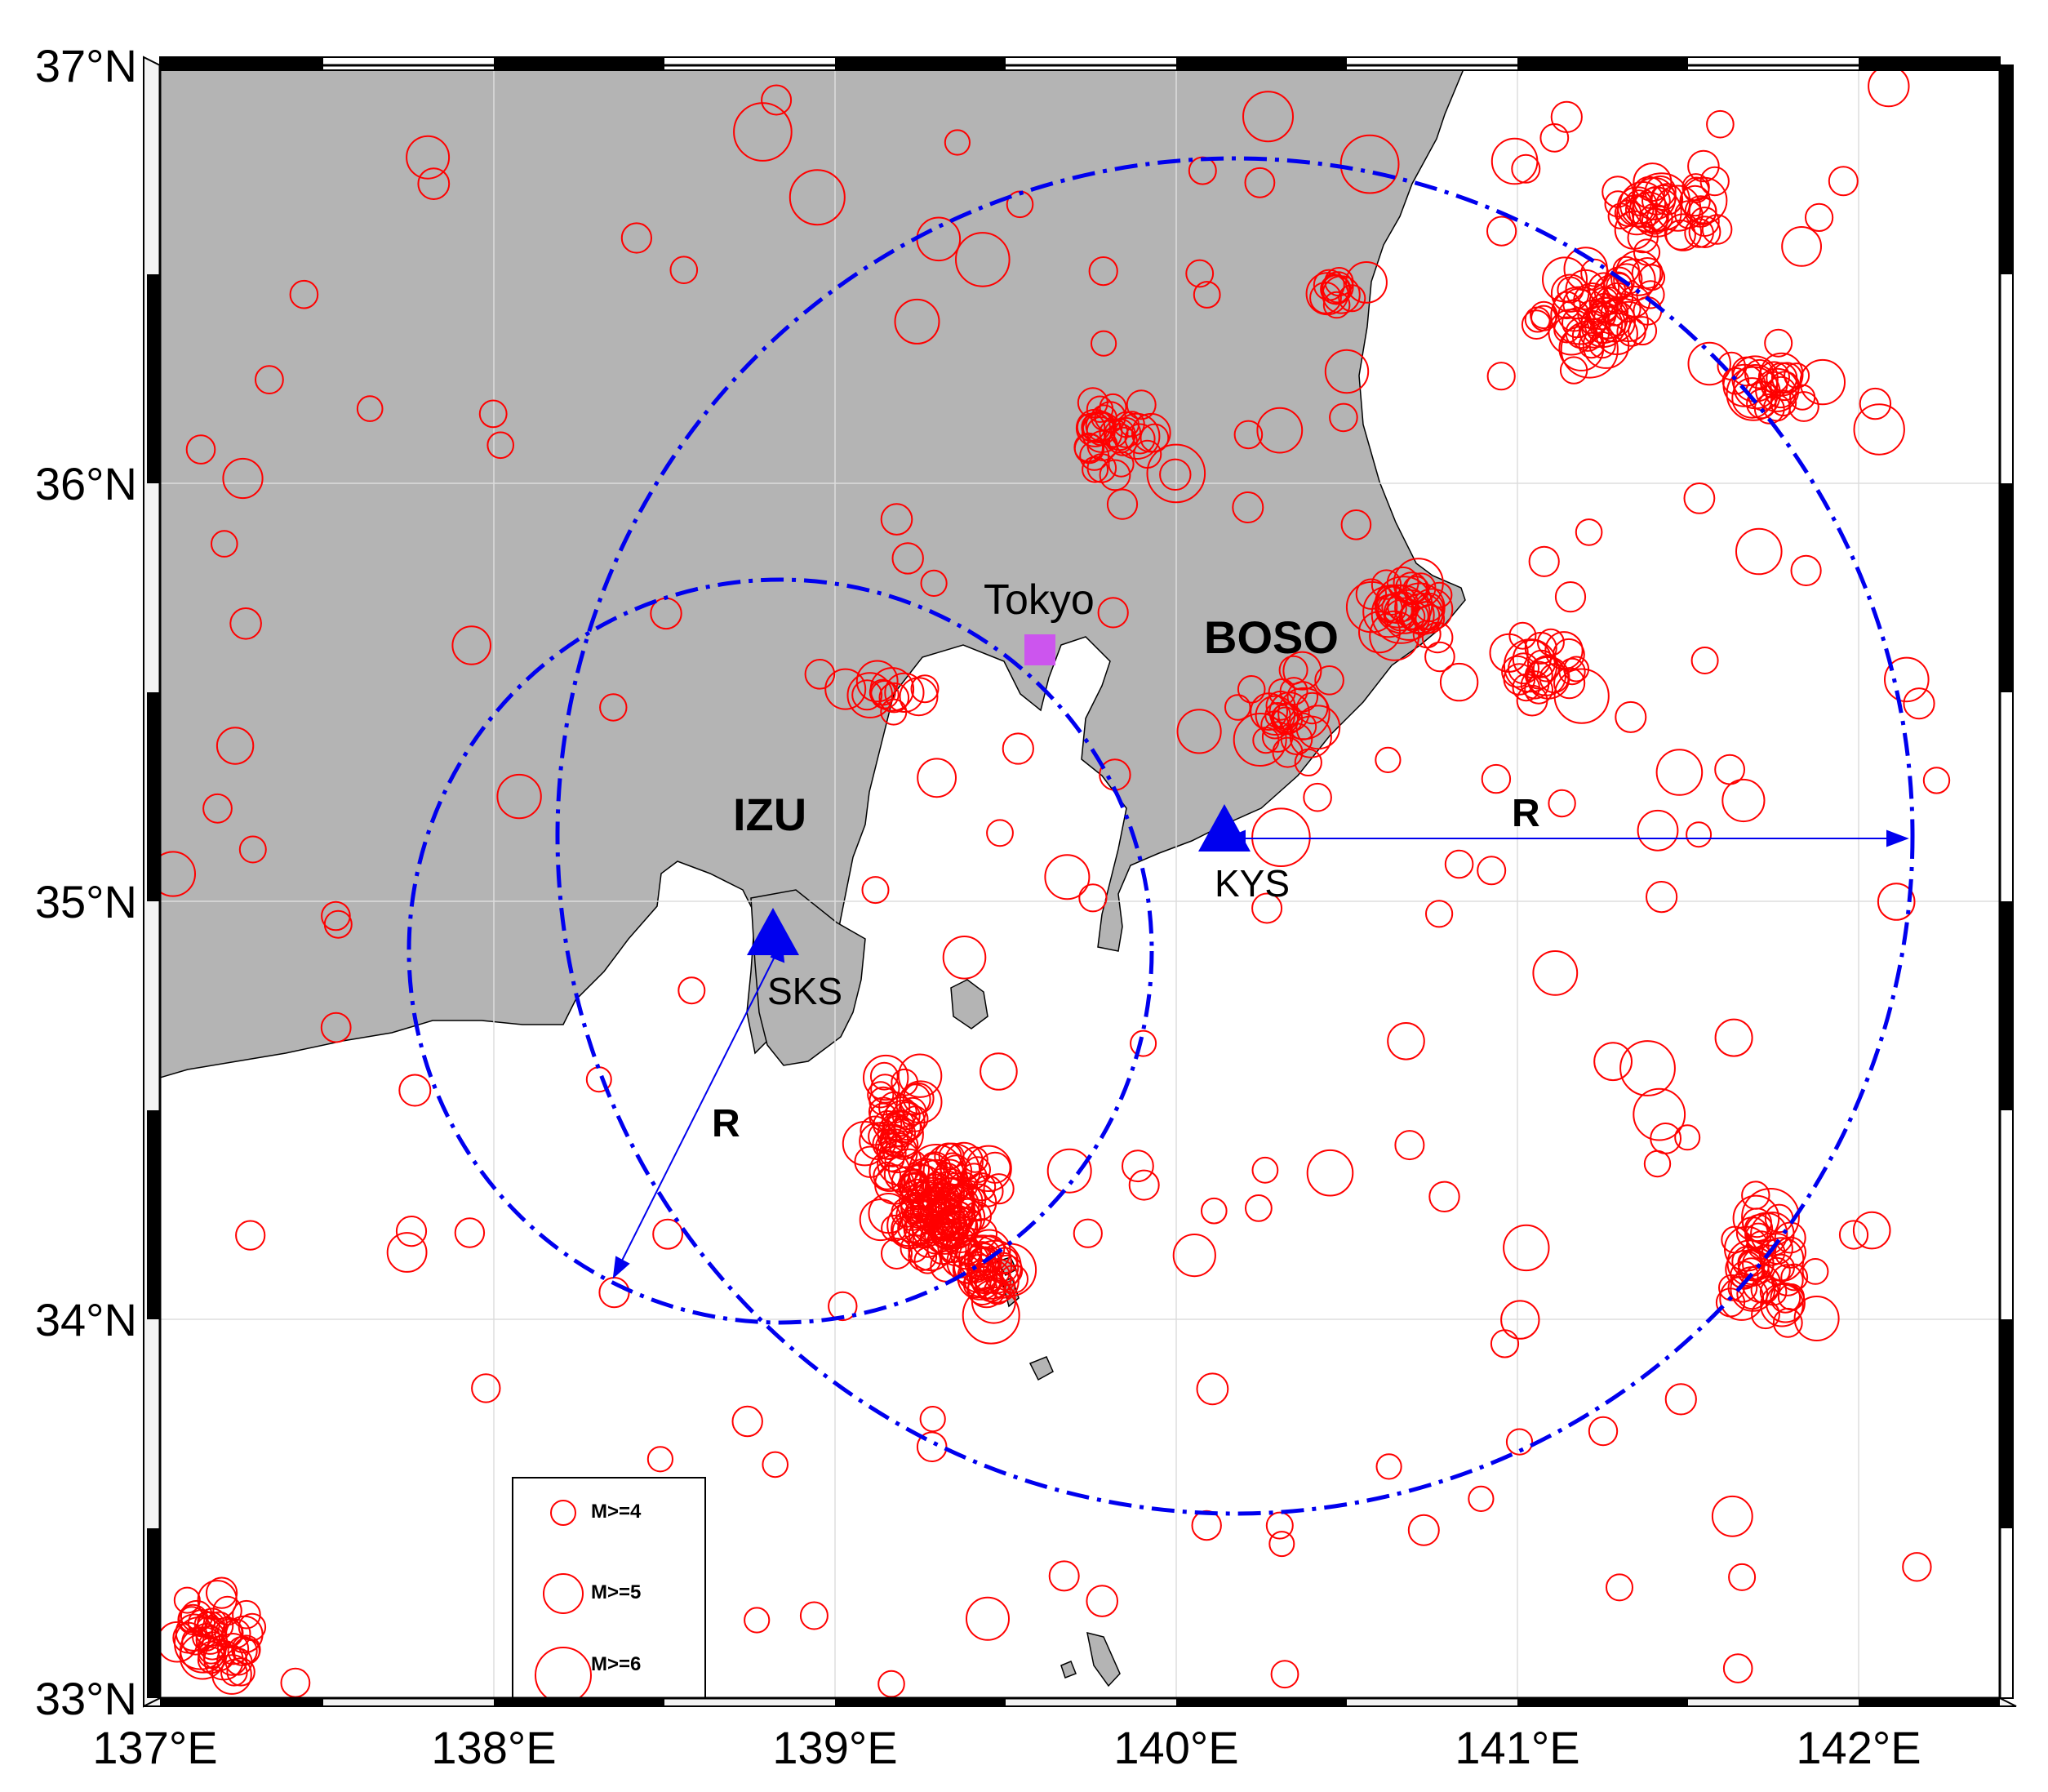 The image size is (2048, 1792). Describe the element at coordinates (563, 1593) in the screenshot. I see `legend-symbol-m5` at that location.